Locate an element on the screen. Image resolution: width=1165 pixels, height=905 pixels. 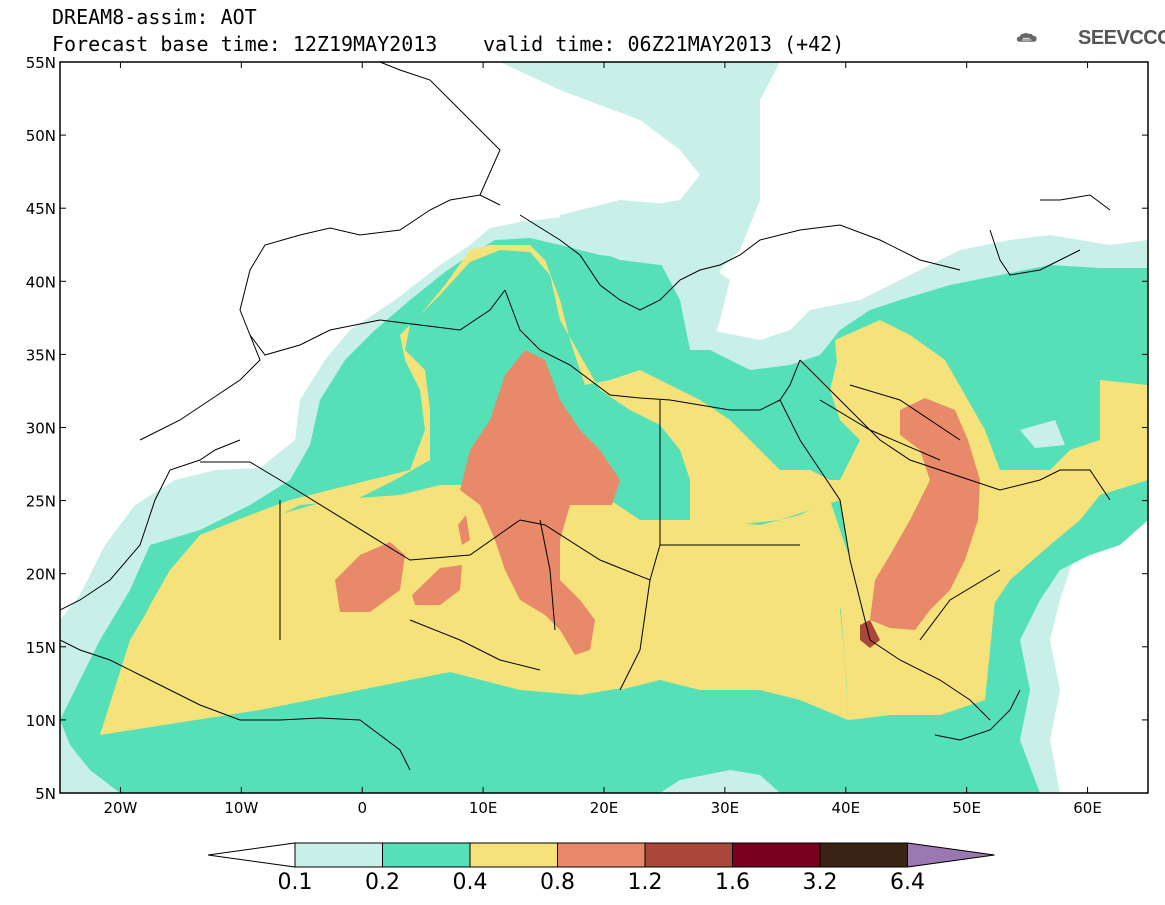
map-title: DREAM8-assim: AOT is located at coordinates (154, 17).